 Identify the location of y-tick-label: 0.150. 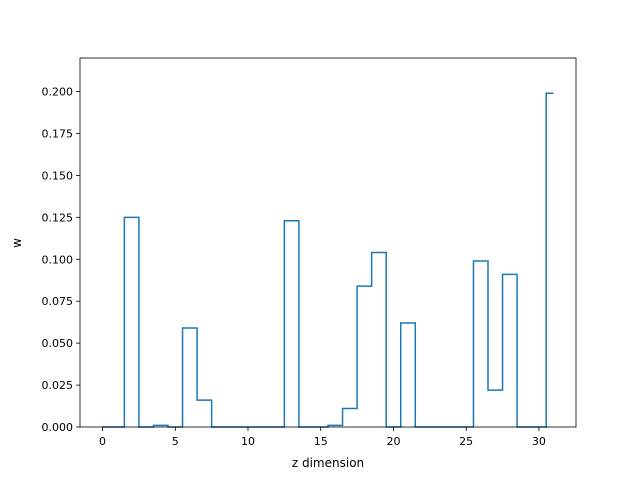
(58, 175).